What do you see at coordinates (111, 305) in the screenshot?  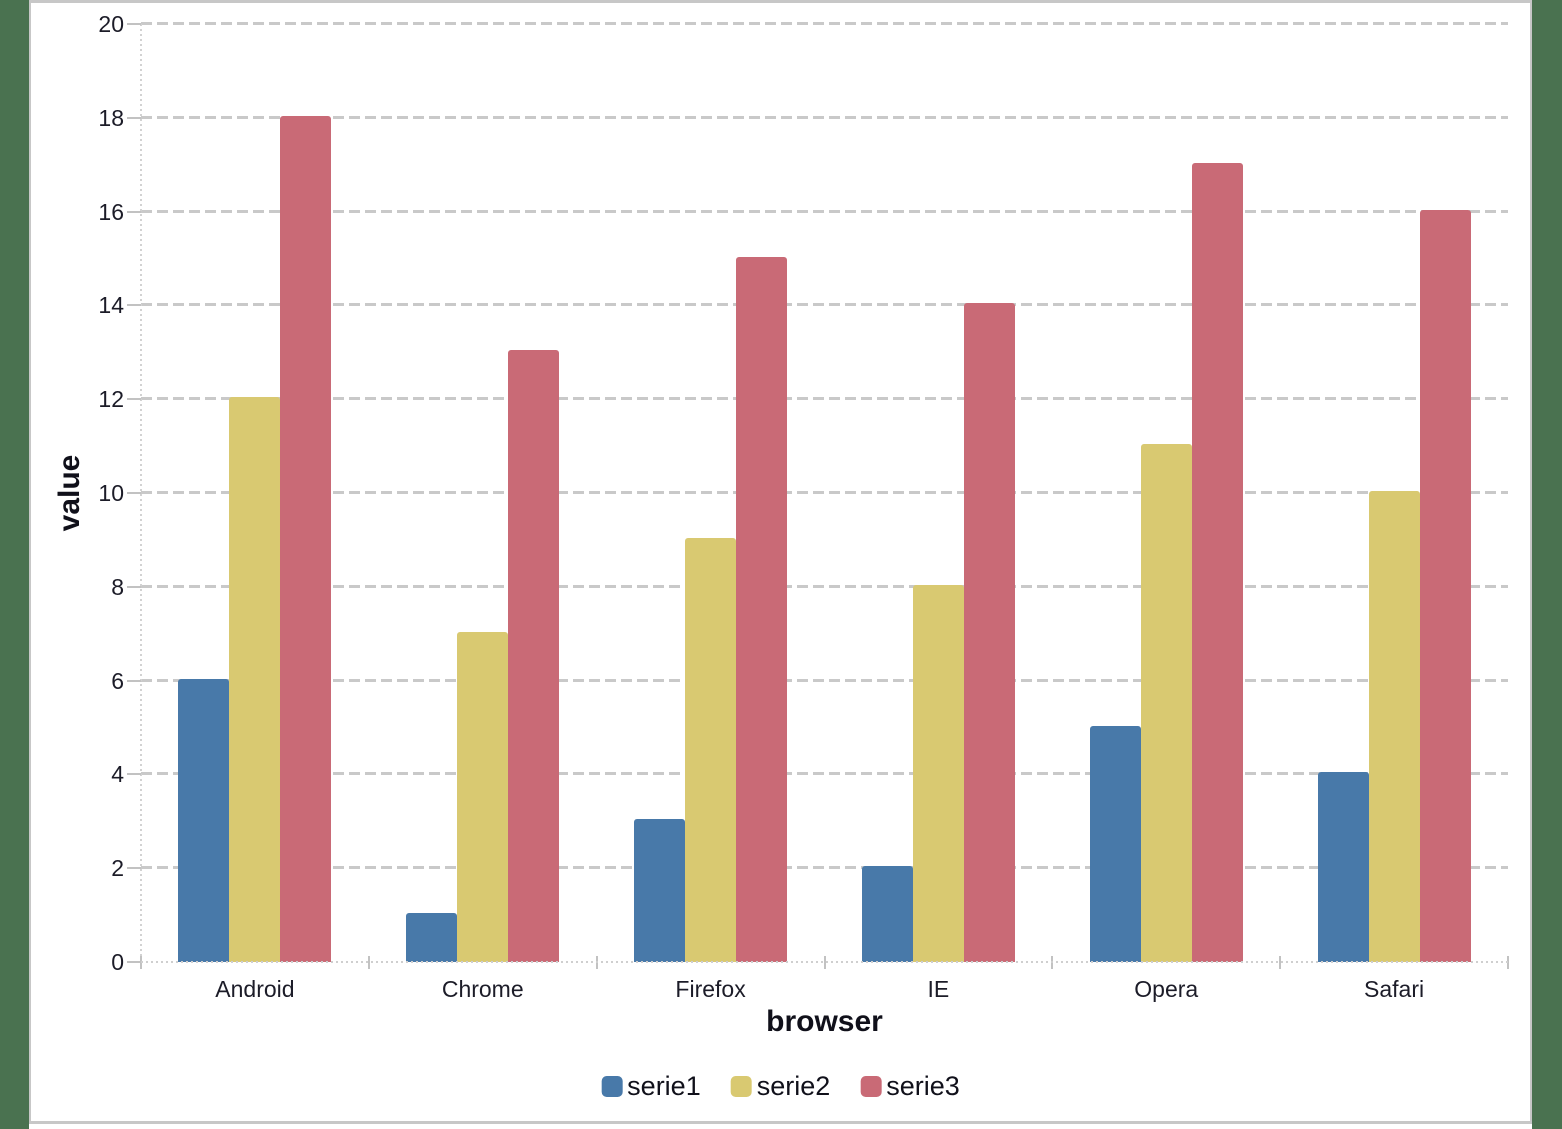 I see `y-axis-tick-label: 14` at bounding box center [111, 305].